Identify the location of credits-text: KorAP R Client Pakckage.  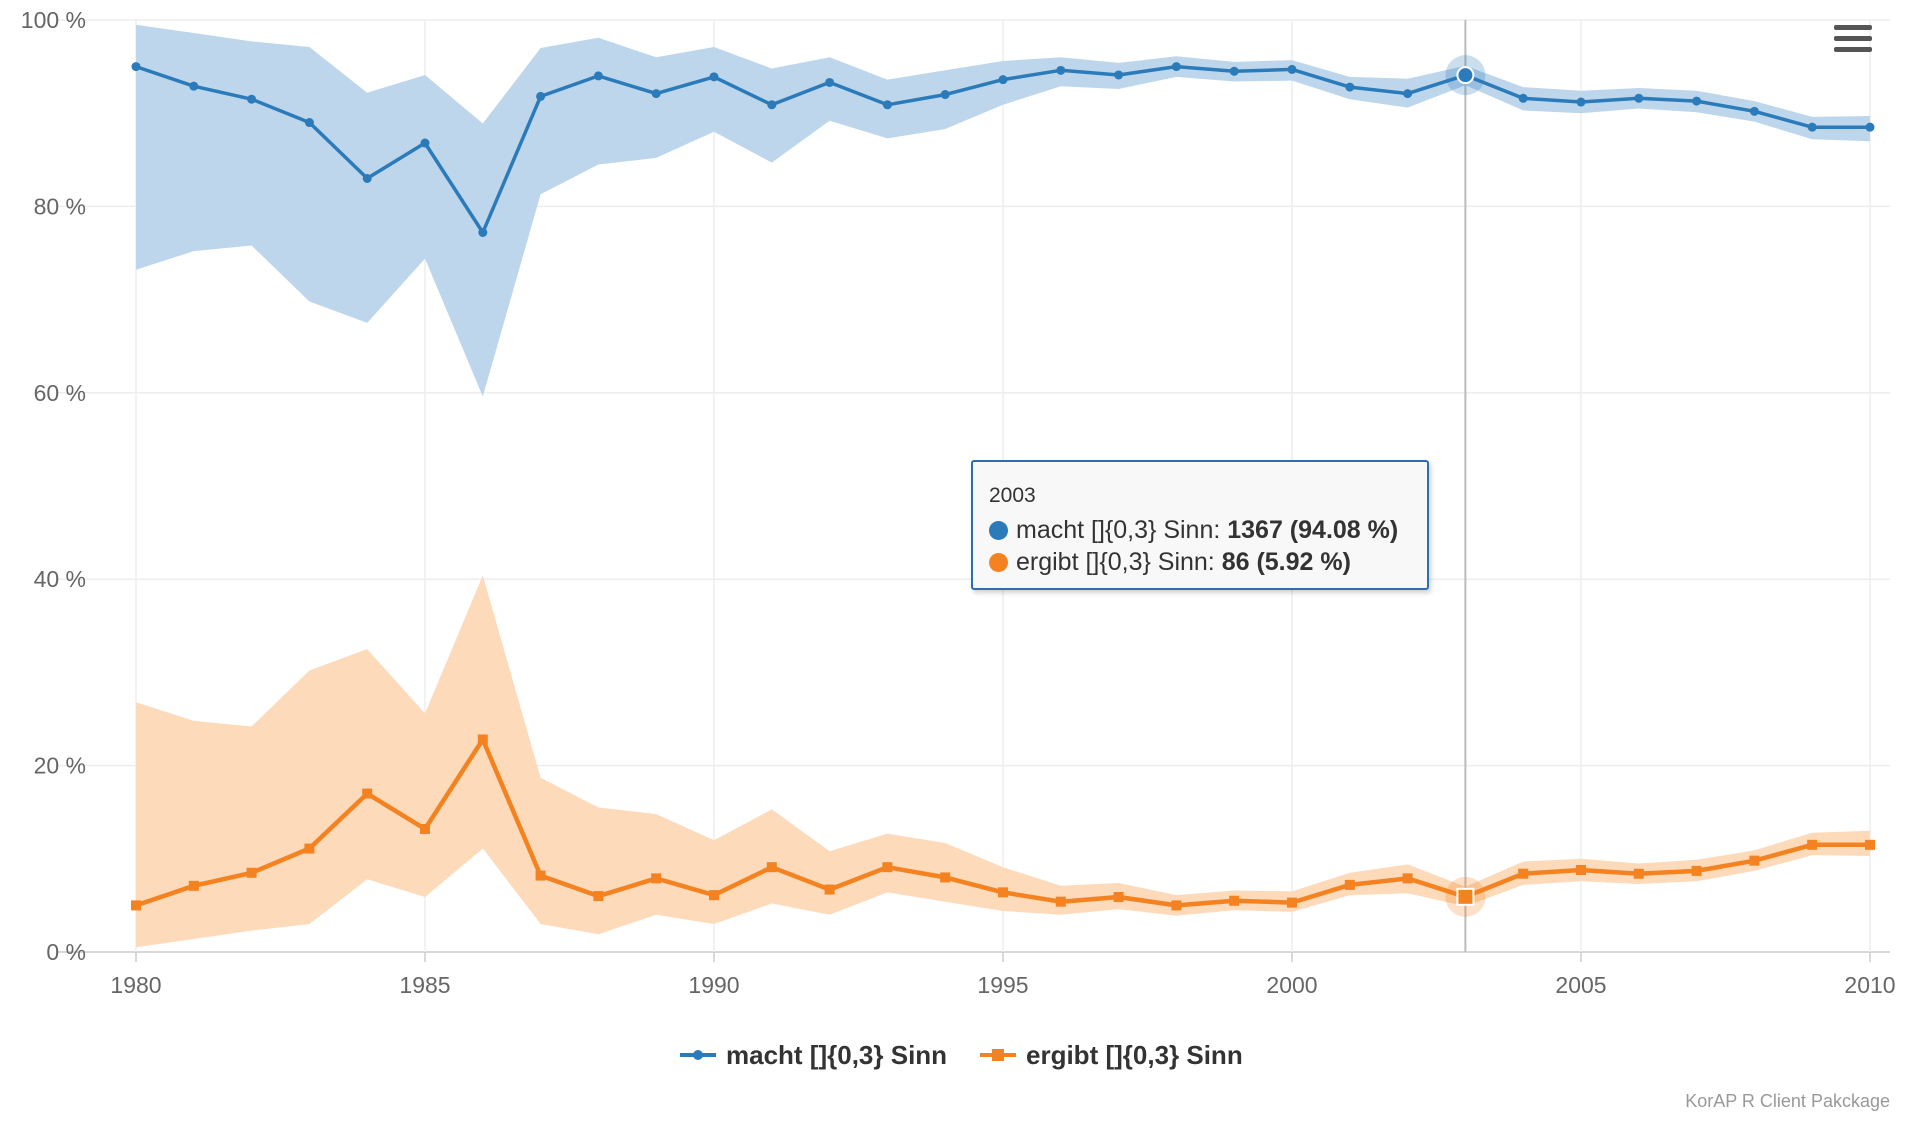
(1787, 1101).